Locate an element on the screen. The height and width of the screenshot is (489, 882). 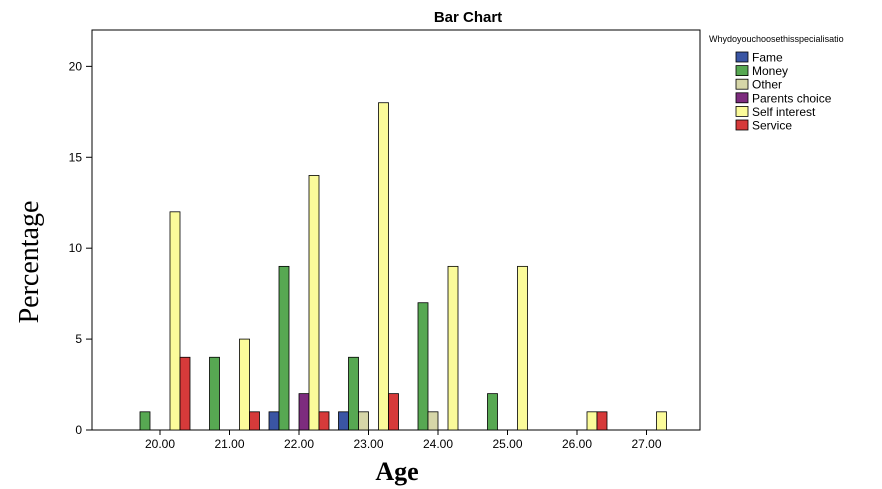
y-tick-label: 10 is located at coordinates (76, 248).